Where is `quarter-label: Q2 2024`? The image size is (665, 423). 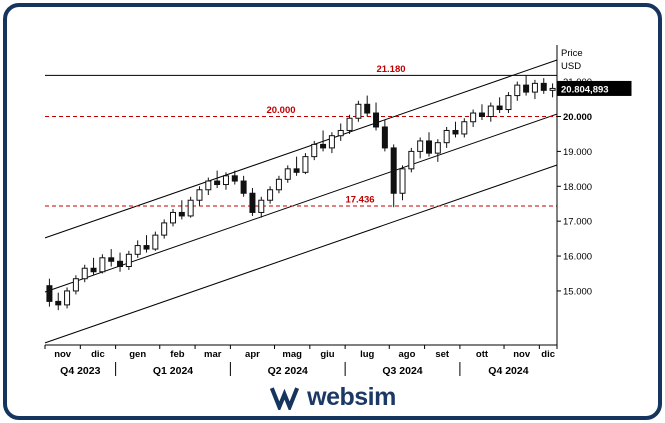
quarter-label: Q2 2024 is located at coordinates (288, 371).